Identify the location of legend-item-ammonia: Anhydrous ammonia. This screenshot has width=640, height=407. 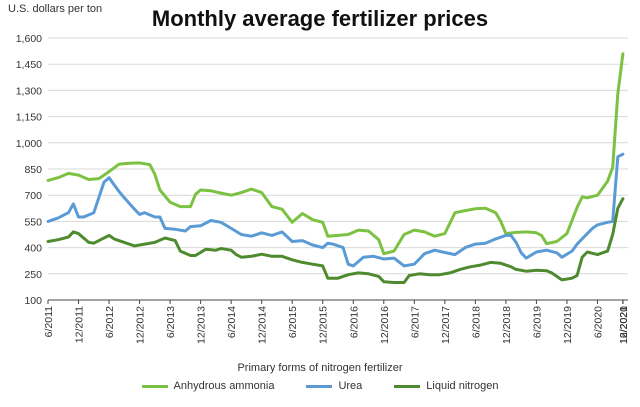
(208, 386).